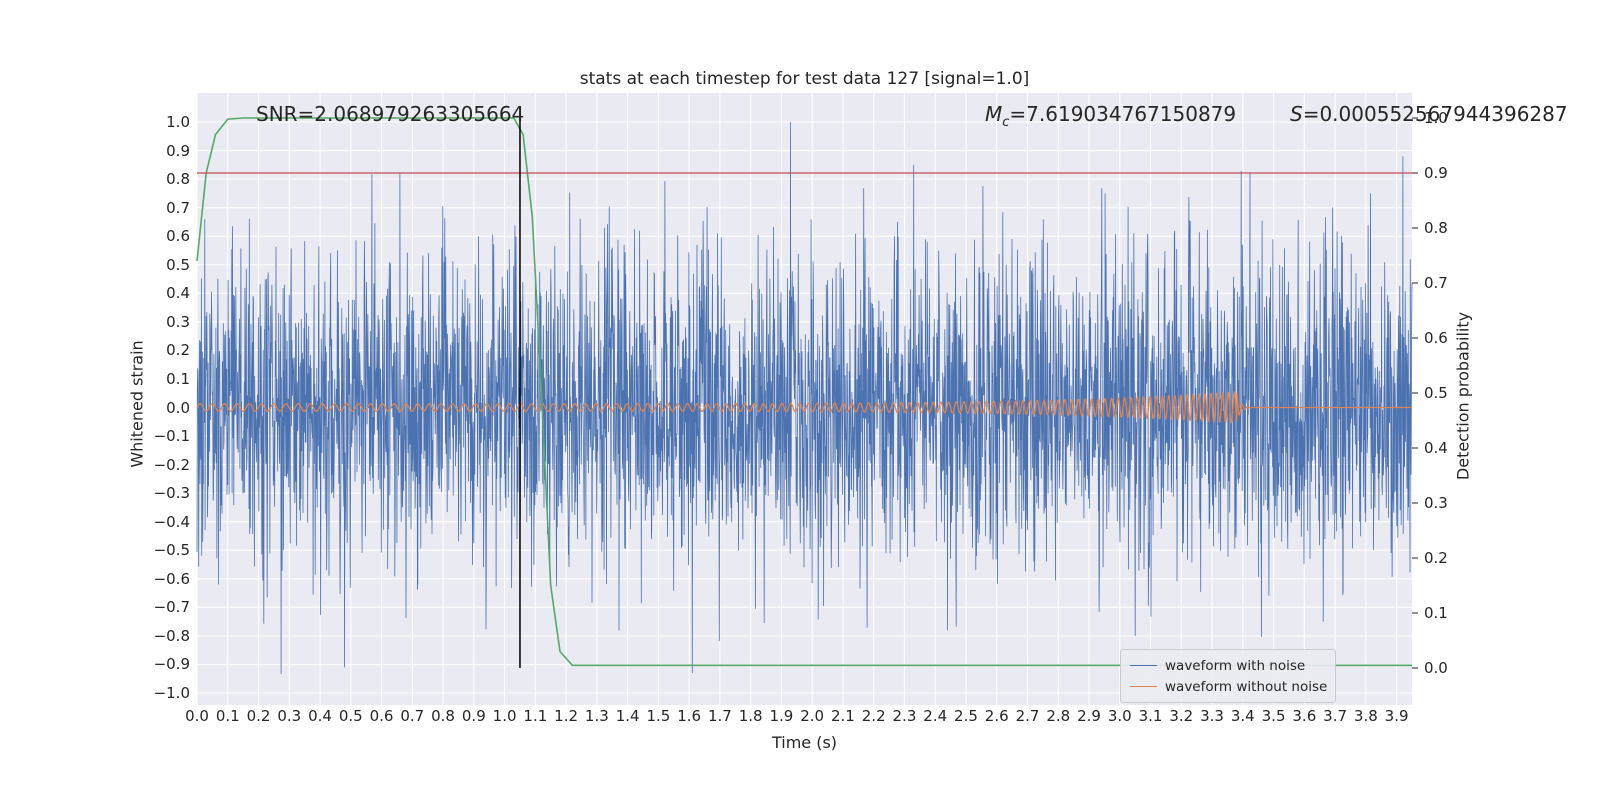 The height and width of the screenshot is (800, 1600). What do you see at coordinates (1304, 716) in the screenshot?
I see `x-tick-label: 3.6` at bounding box center [1304, 716].